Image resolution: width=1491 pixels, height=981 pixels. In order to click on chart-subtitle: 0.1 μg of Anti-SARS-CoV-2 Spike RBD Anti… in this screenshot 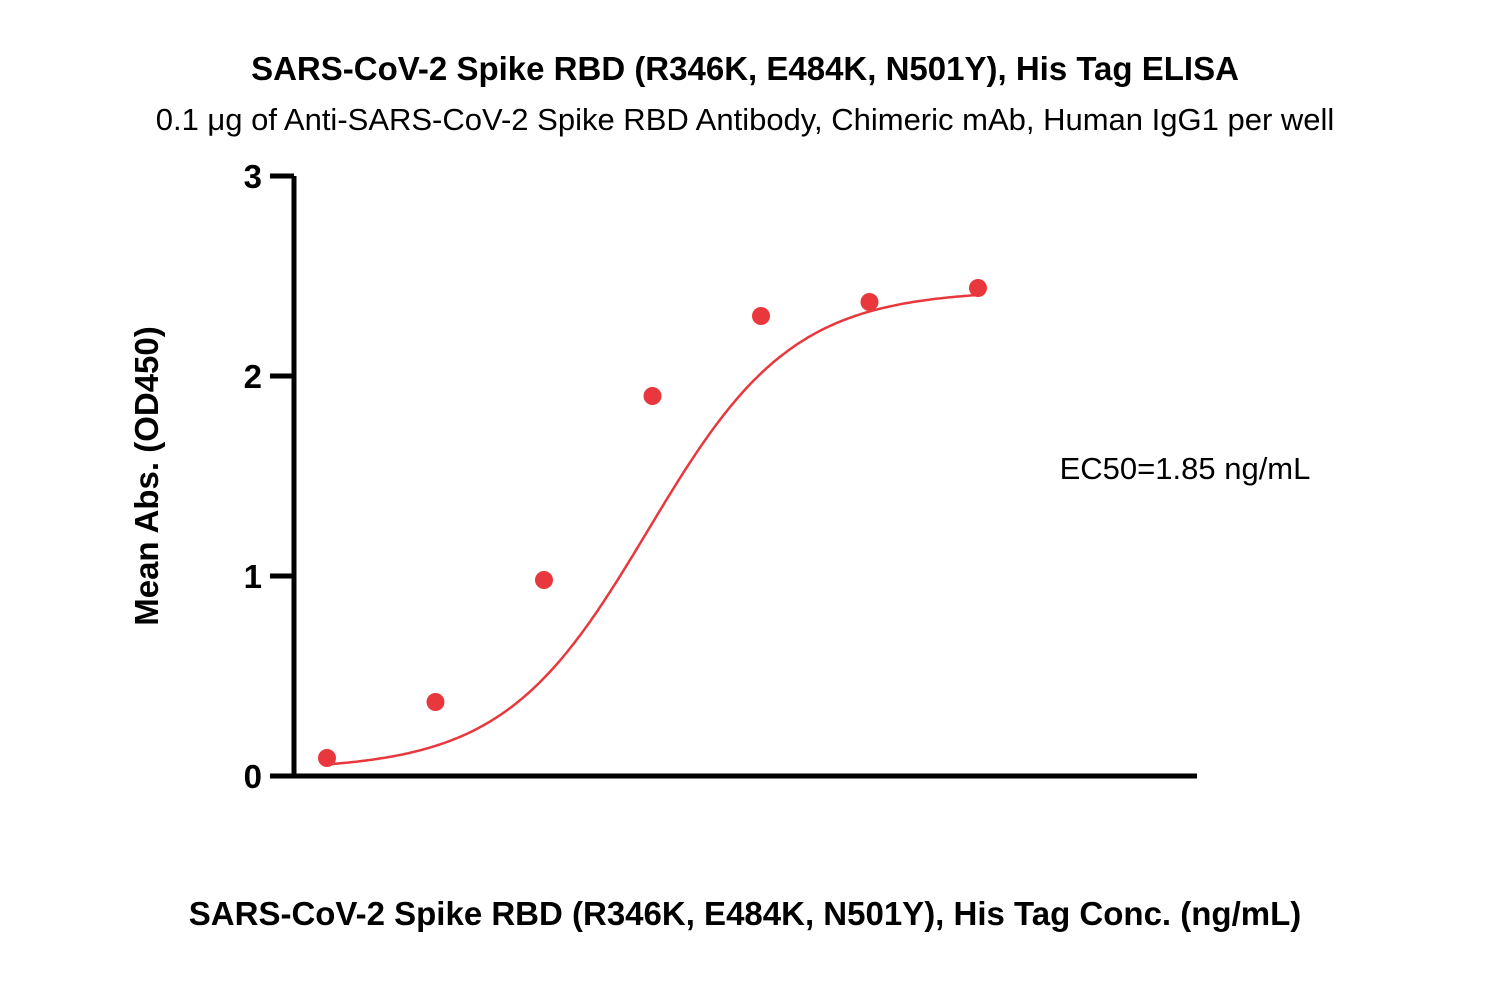, I will do `click(745, 119)`.